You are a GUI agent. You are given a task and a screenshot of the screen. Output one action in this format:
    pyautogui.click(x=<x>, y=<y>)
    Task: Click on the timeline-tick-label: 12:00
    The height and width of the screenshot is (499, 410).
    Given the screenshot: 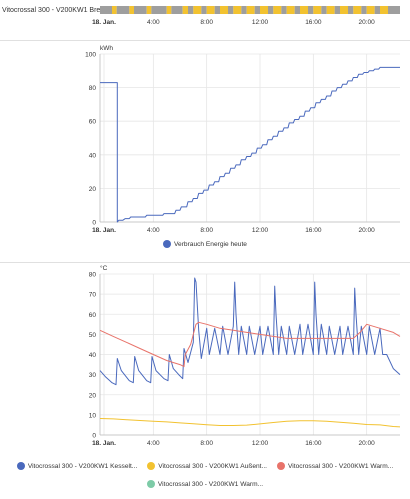 What is the action you would take?
    pyautogui.click(x=260, y=22)
    